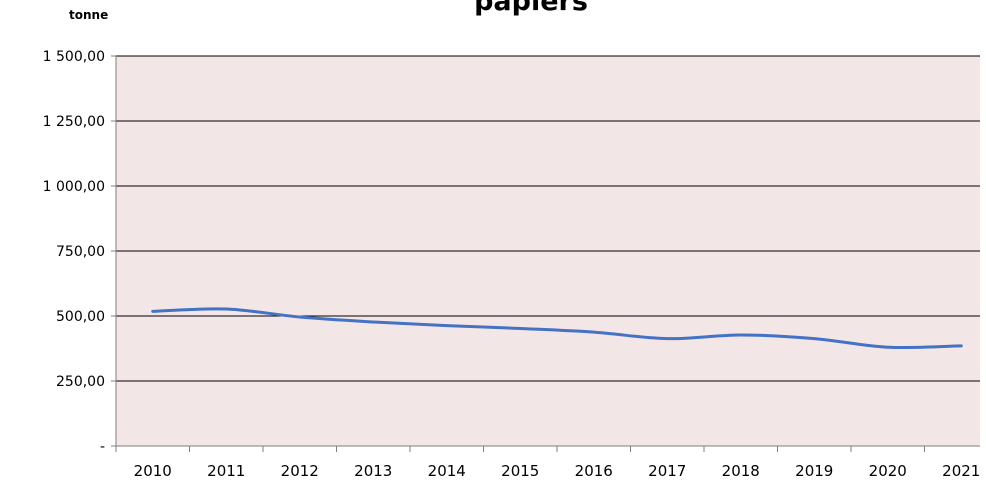 The height and width of the screenshot is (484, 986). I want to click on x-tick-label: 2011, so click(226, 471).